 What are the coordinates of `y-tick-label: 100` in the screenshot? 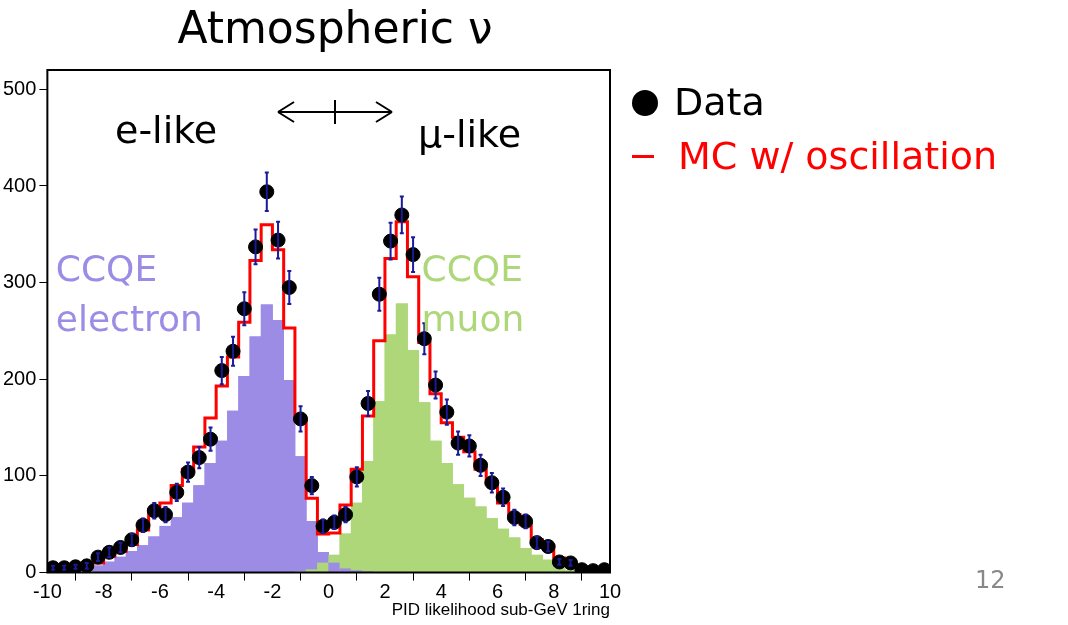 It's located at (19, 474).